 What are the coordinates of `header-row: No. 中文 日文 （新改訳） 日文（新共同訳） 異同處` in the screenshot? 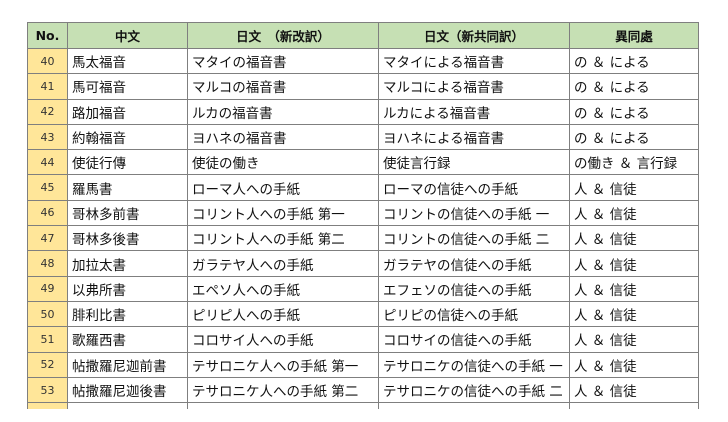 It's located at (363, 35).